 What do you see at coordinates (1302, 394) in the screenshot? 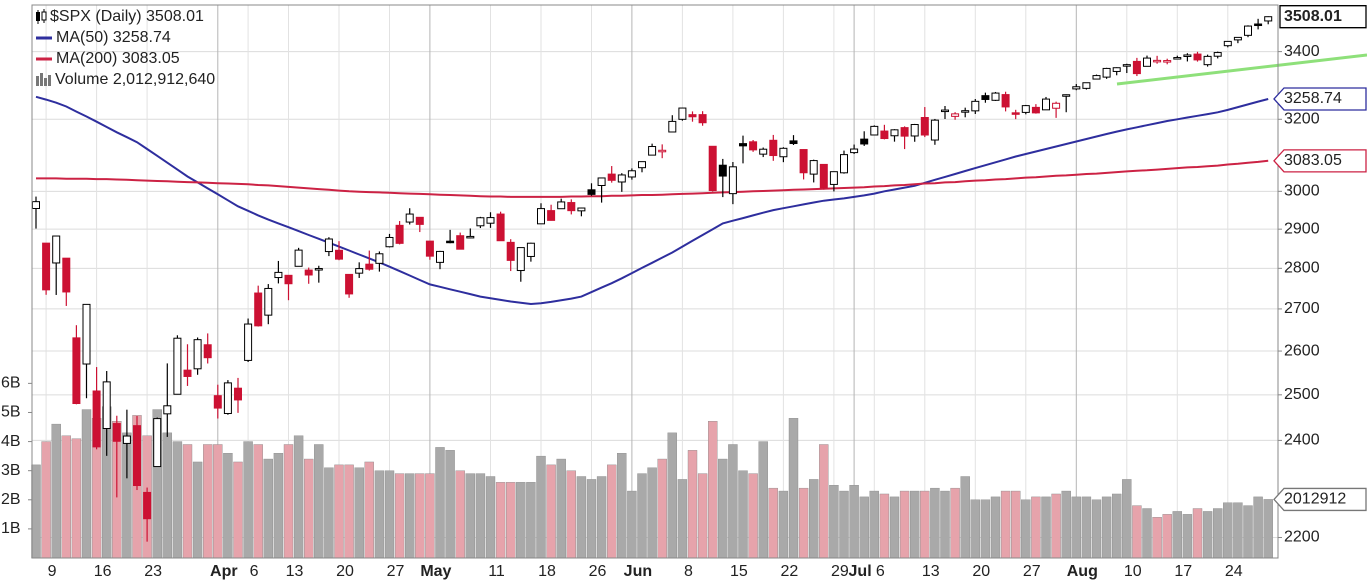
I see `y-tick-label: 2500` at bounding box center [1302, 394].